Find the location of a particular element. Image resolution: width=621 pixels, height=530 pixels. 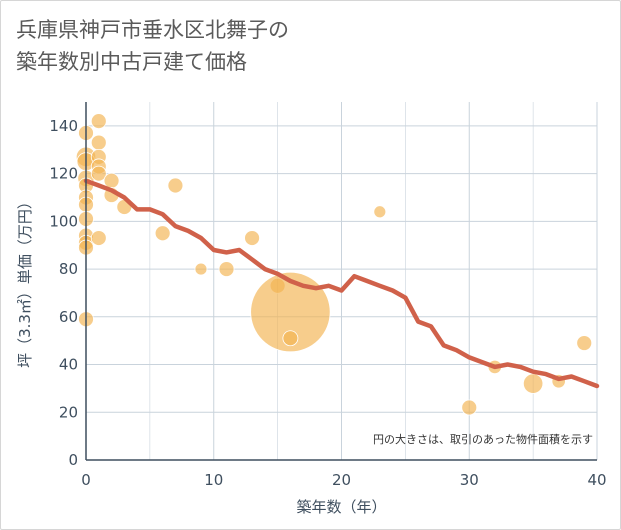

bubble-size-note: 円の大きさは、取引のあった物件面積を示す is located at coordinates (483, 439).